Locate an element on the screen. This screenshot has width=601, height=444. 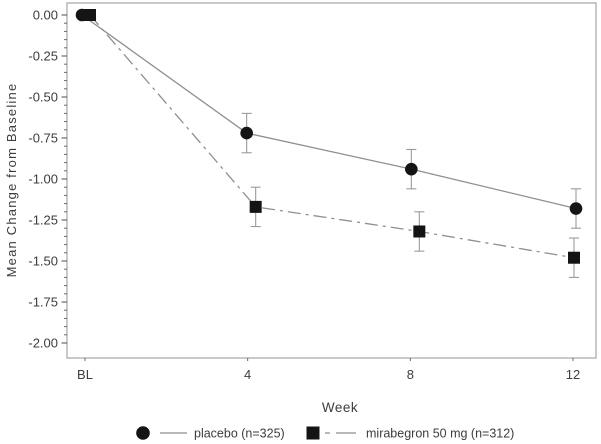
legend-placebo-label: placebo (n=325) is located at coordinates (239, 434).